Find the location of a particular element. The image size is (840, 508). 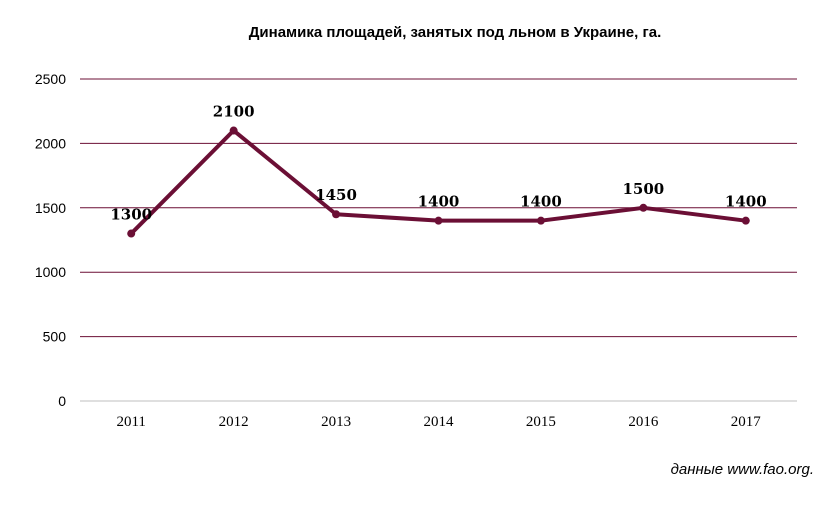

source-note: данные www.fao.org. is located at coordinates (742, 469).